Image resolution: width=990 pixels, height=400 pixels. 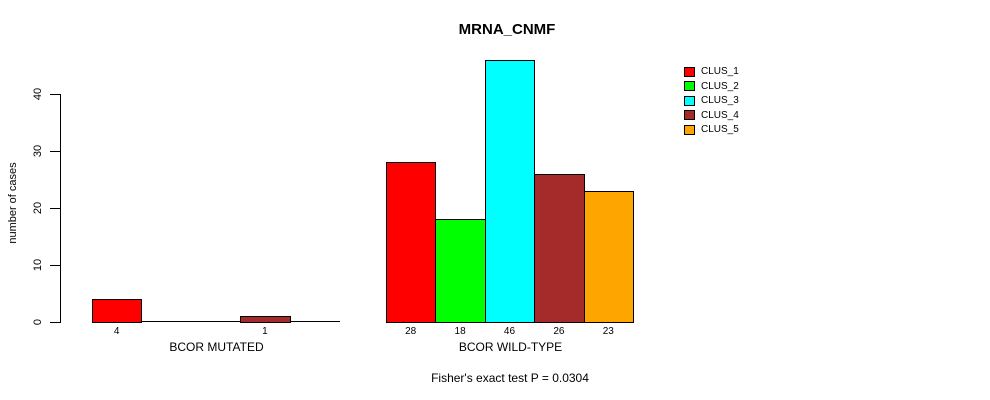 I want to click on legend-item: CLUS_1, so click(x=711, y=71).